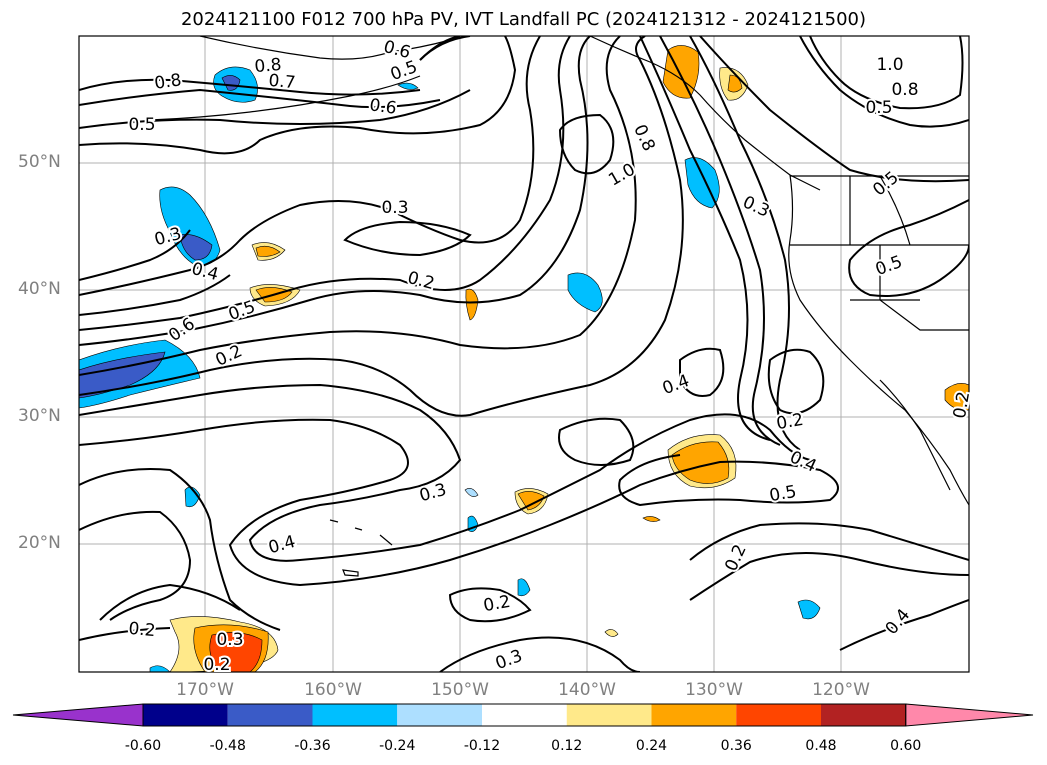 This screenshot has height=765, width=1047. What do you see at coordinates (702, 183) in the screenshot?
I see `shade-neg-bc` at bounding box center [702, 183].